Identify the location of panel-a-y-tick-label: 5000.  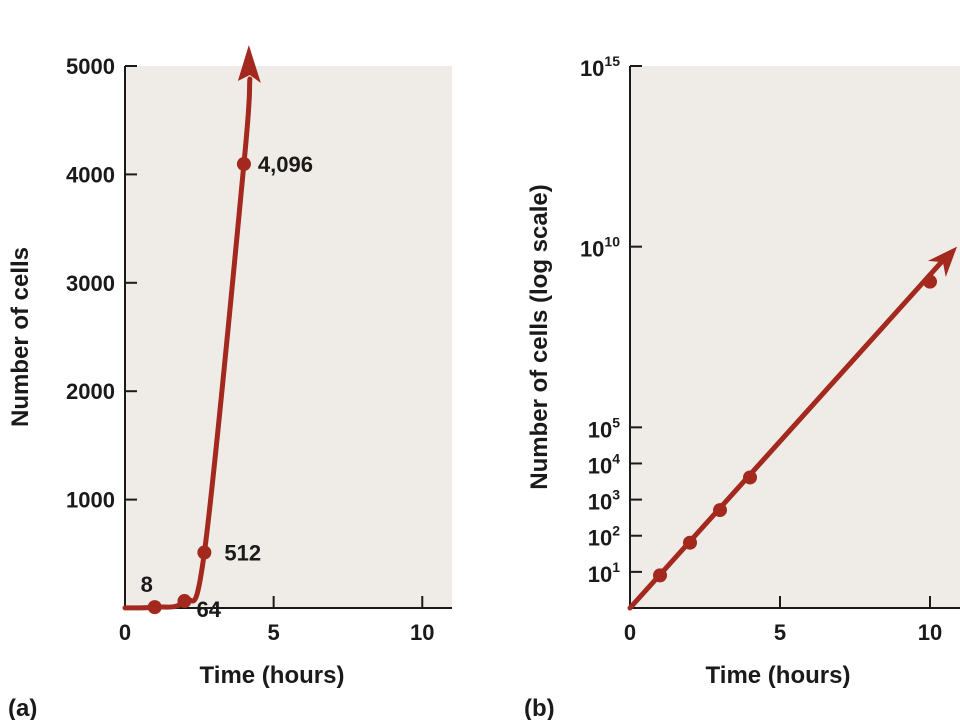
(90, 66).